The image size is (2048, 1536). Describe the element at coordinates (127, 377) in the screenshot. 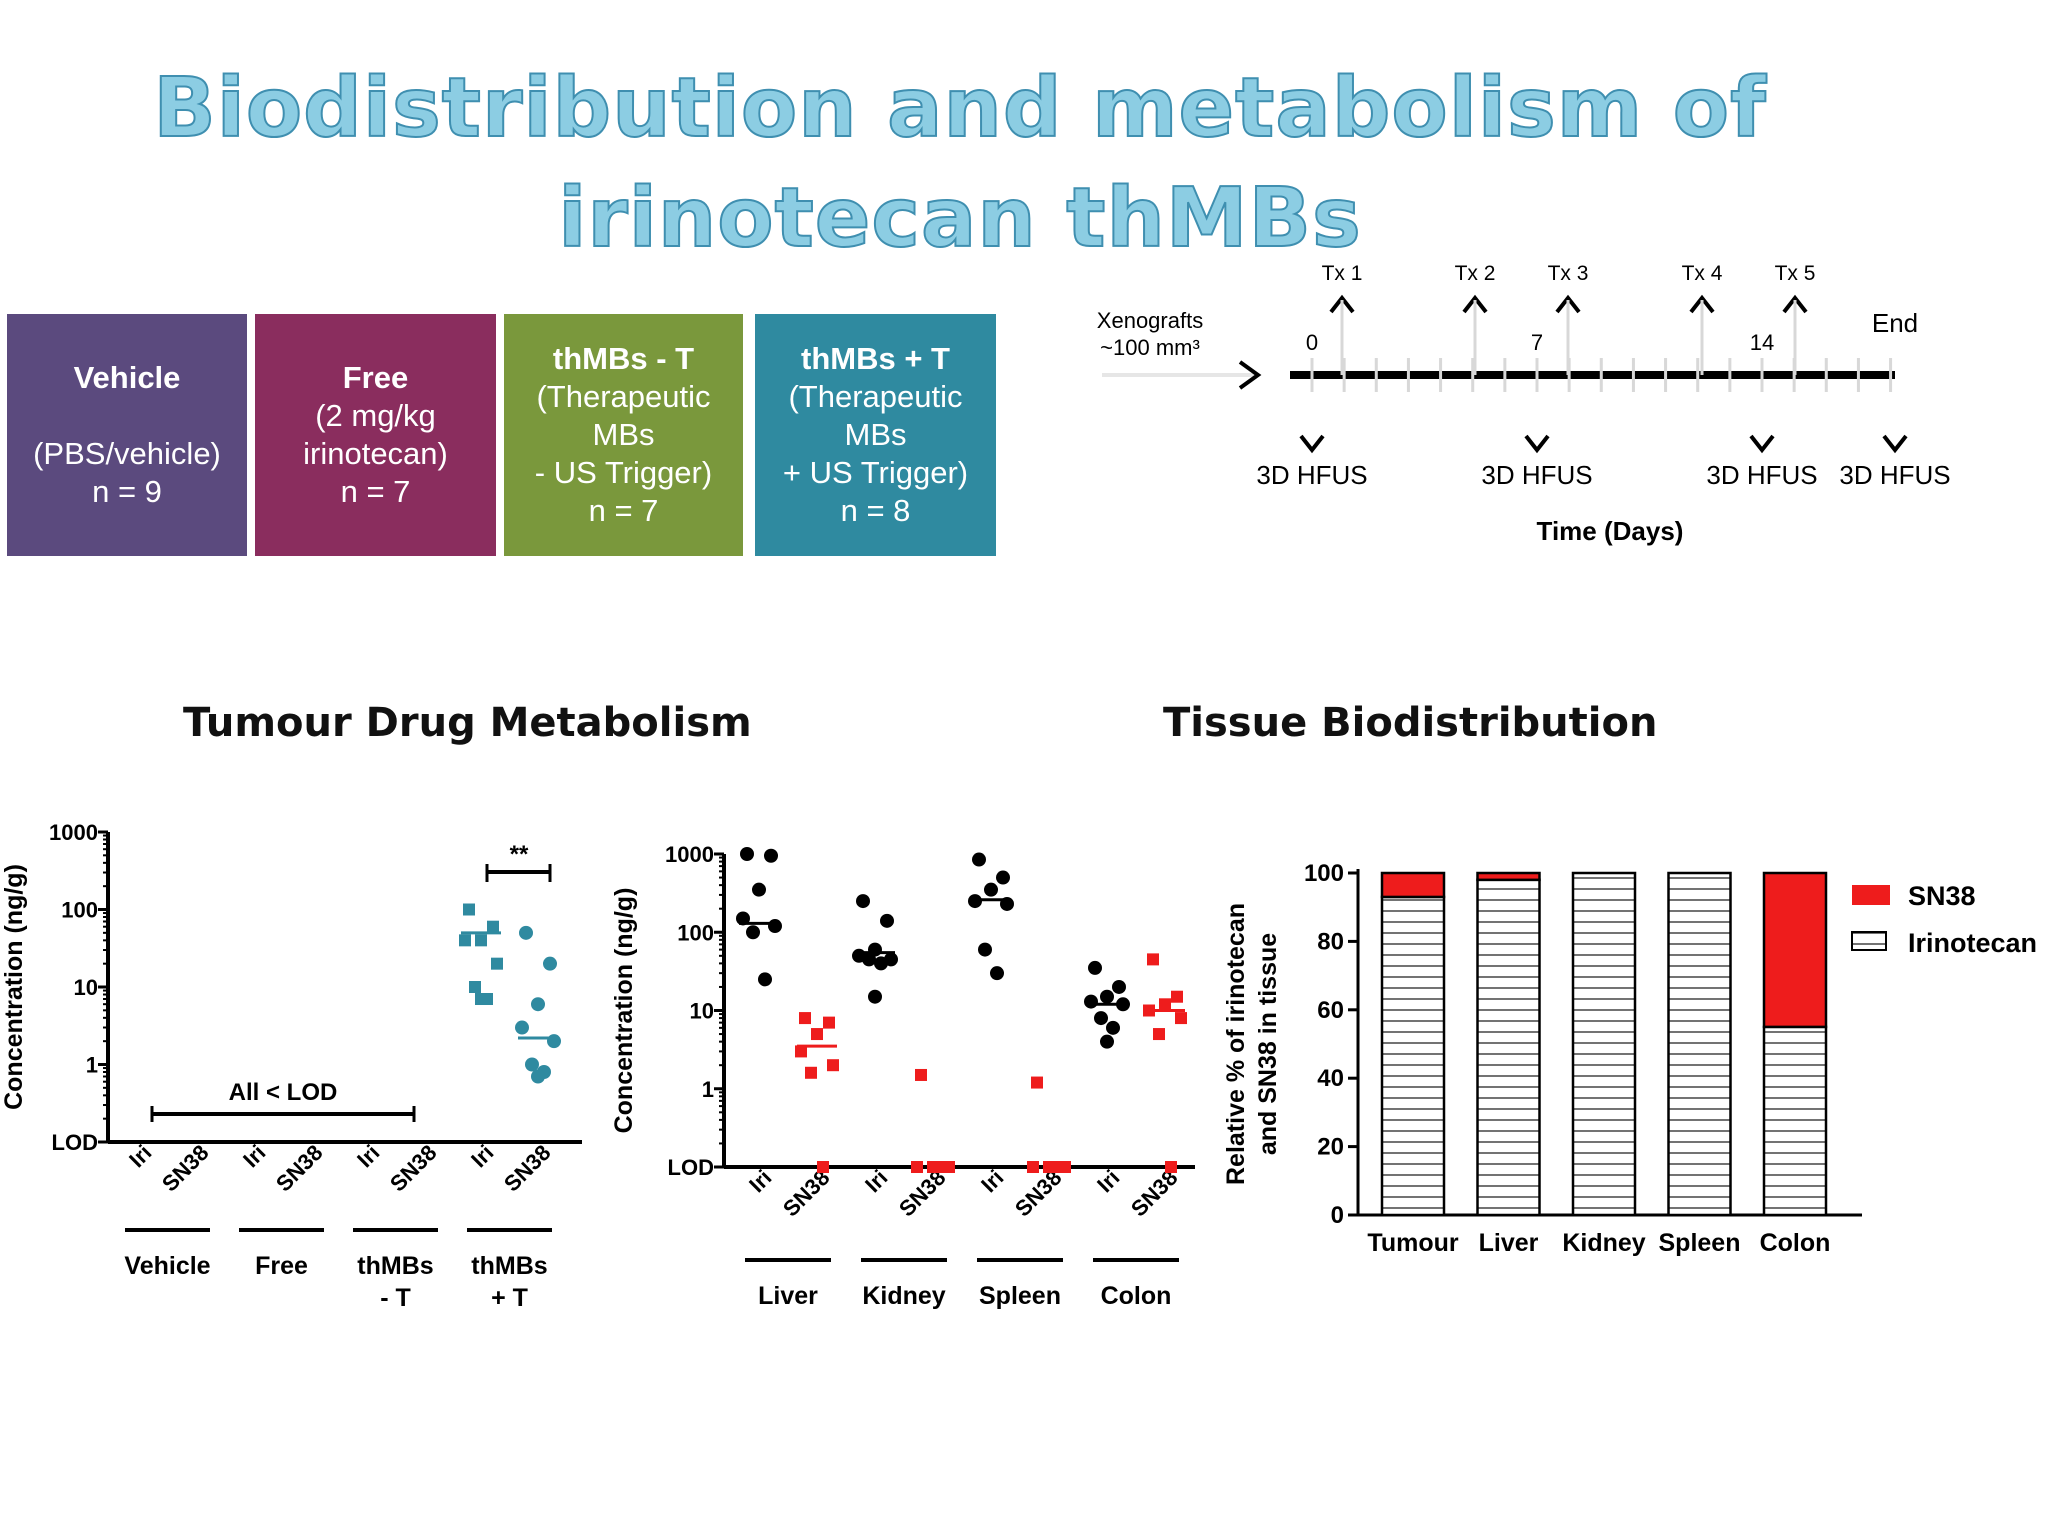

I see `group-name: Vehicle` at that location.